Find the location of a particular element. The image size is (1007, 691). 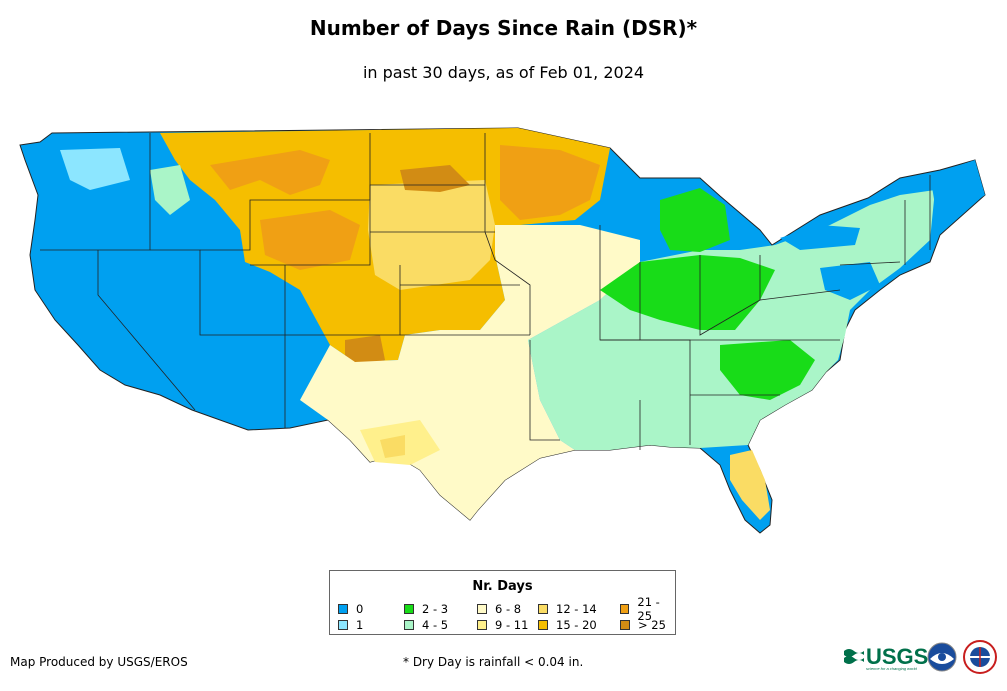

usgs-tagline: science for a changing world is located at coordinates (891, 668).